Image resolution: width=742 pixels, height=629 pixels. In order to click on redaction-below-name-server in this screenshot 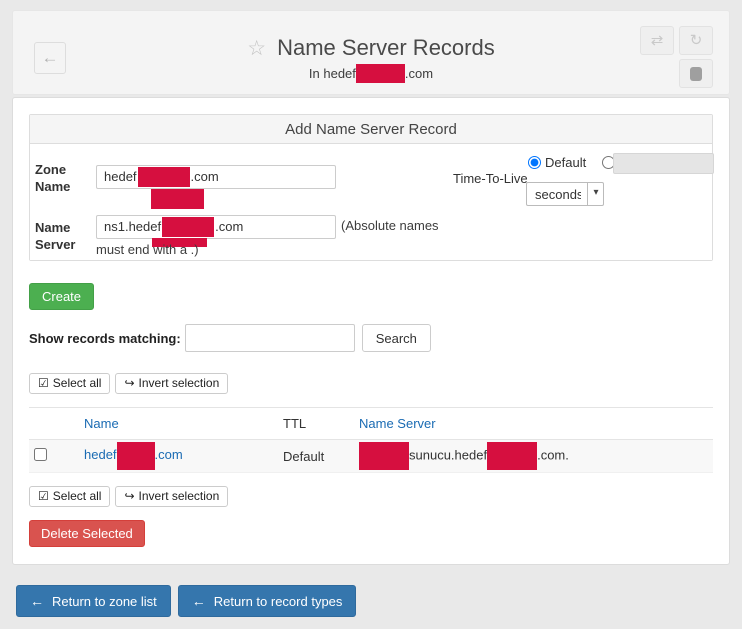, I will do `click(179, 242)`.